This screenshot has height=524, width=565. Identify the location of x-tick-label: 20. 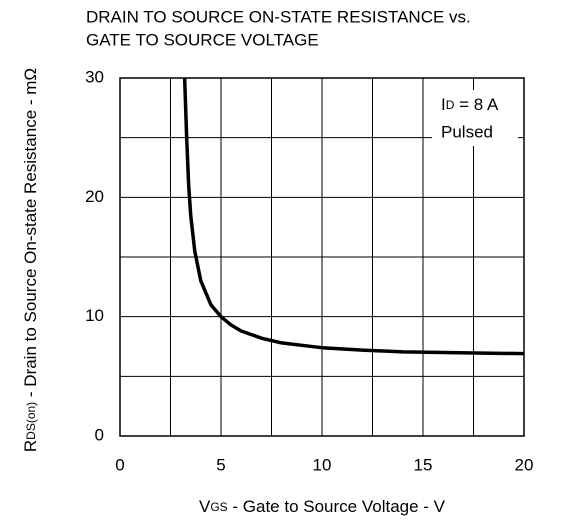
(524, 464).